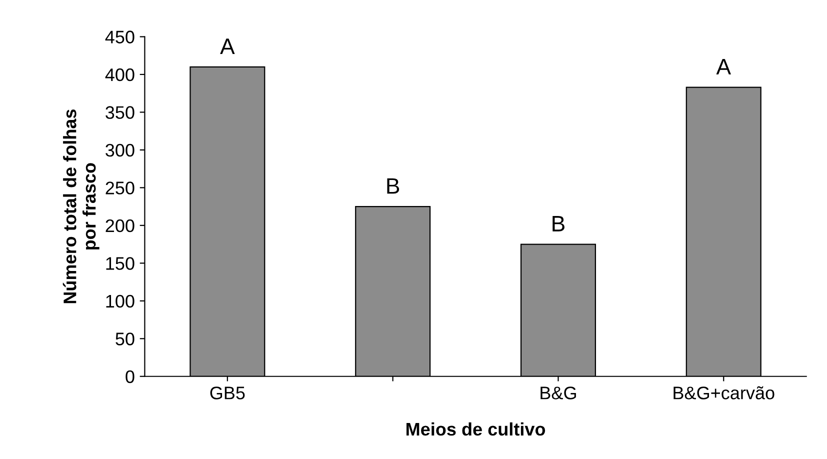 The width and height of the screenshot is (827, 459). Describe the element at coordinates (120, 188) in the screenshot. I see `y-tick-label: 250` at that location.